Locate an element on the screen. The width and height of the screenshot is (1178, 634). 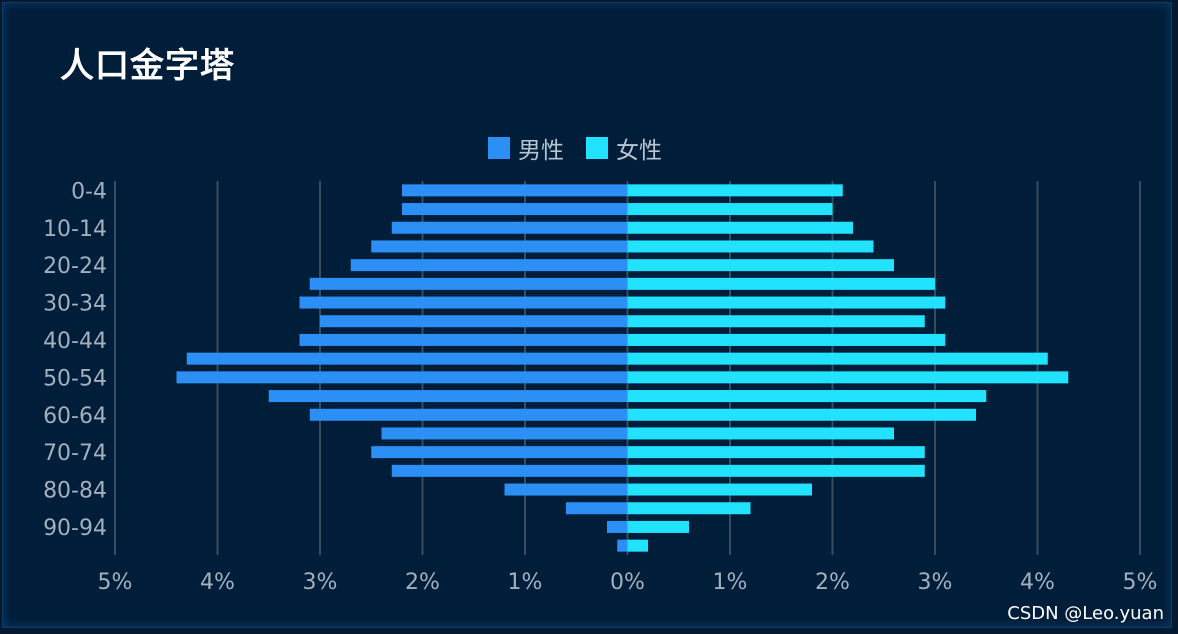
legend-label-male: 男性 is located at coordinates (541, 151).